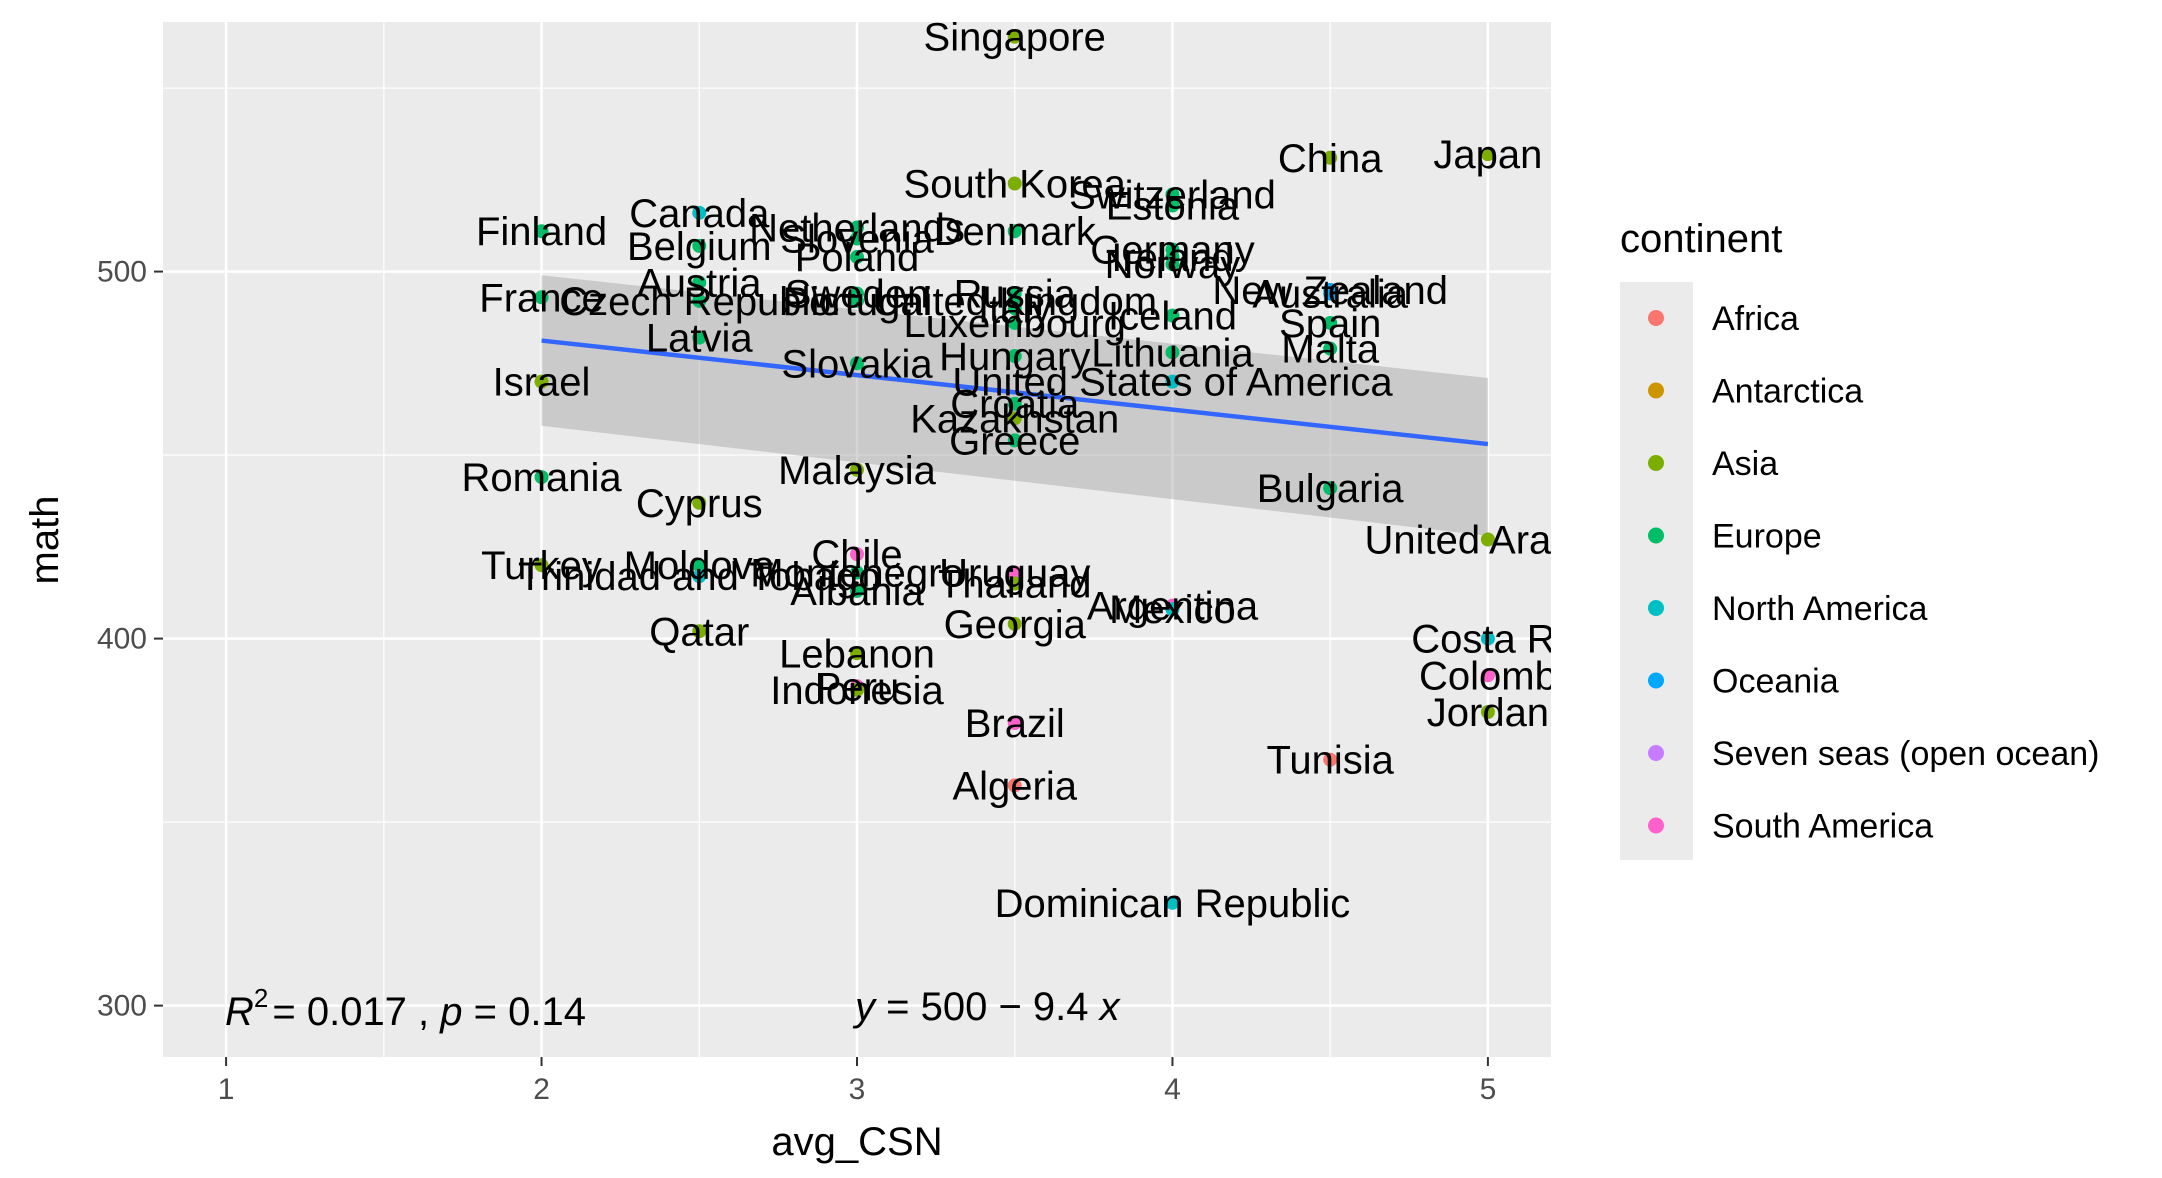 The height and width of the screenshot is (1178, 2162). What do you see at coordinates (699, 632) in the screenshot?
I see `point-label: Qatar` at bounding box center [699, 632].